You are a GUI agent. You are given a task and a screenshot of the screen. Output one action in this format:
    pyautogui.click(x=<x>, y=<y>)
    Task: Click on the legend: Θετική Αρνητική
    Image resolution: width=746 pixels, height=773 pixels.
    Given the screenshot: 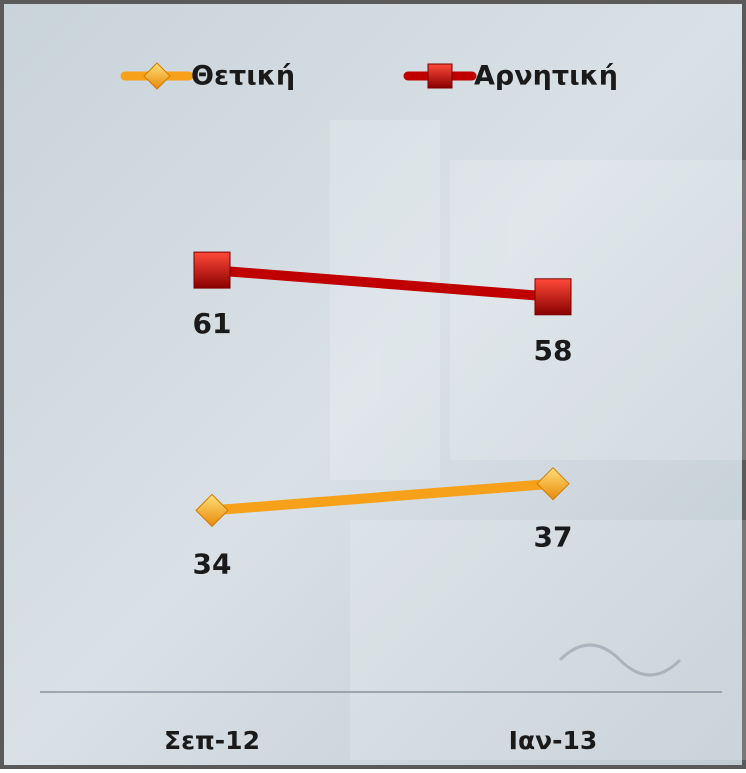 What is the action you would take?
    pyautogui.click(x=369, y=76)
    